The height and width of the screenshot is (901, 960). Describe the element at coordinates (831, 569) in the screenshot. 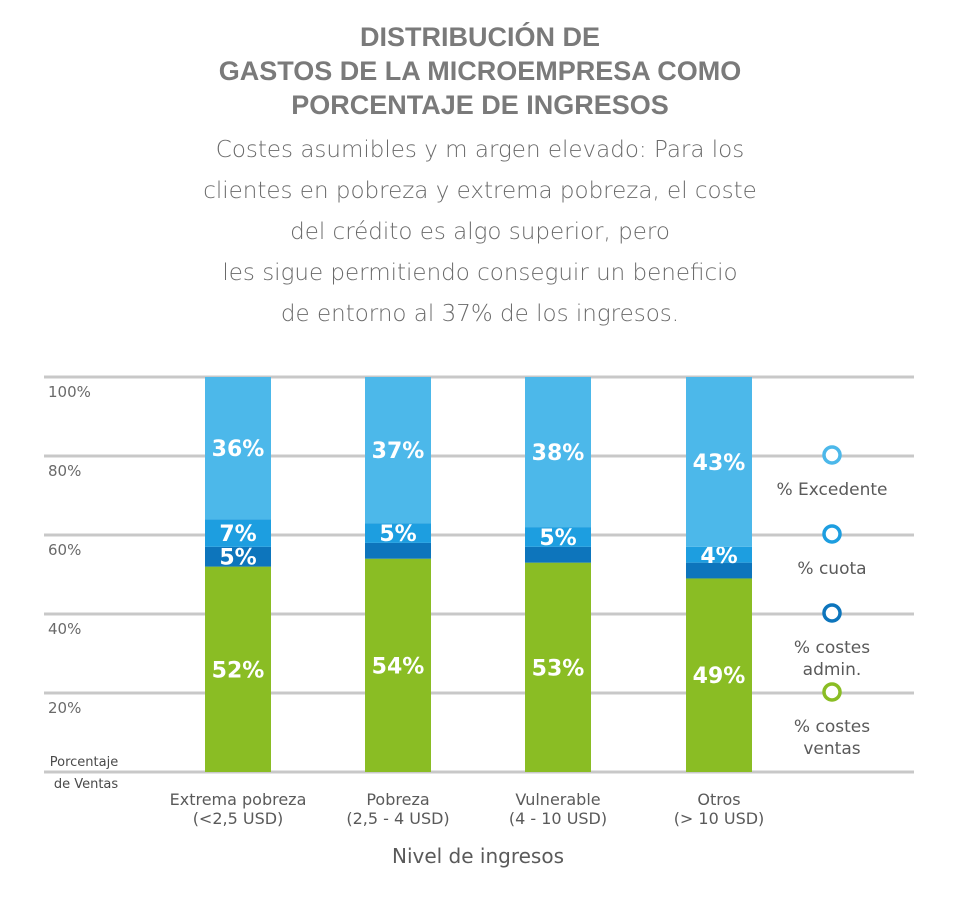

I see `legend-label: % cuota` at that location.